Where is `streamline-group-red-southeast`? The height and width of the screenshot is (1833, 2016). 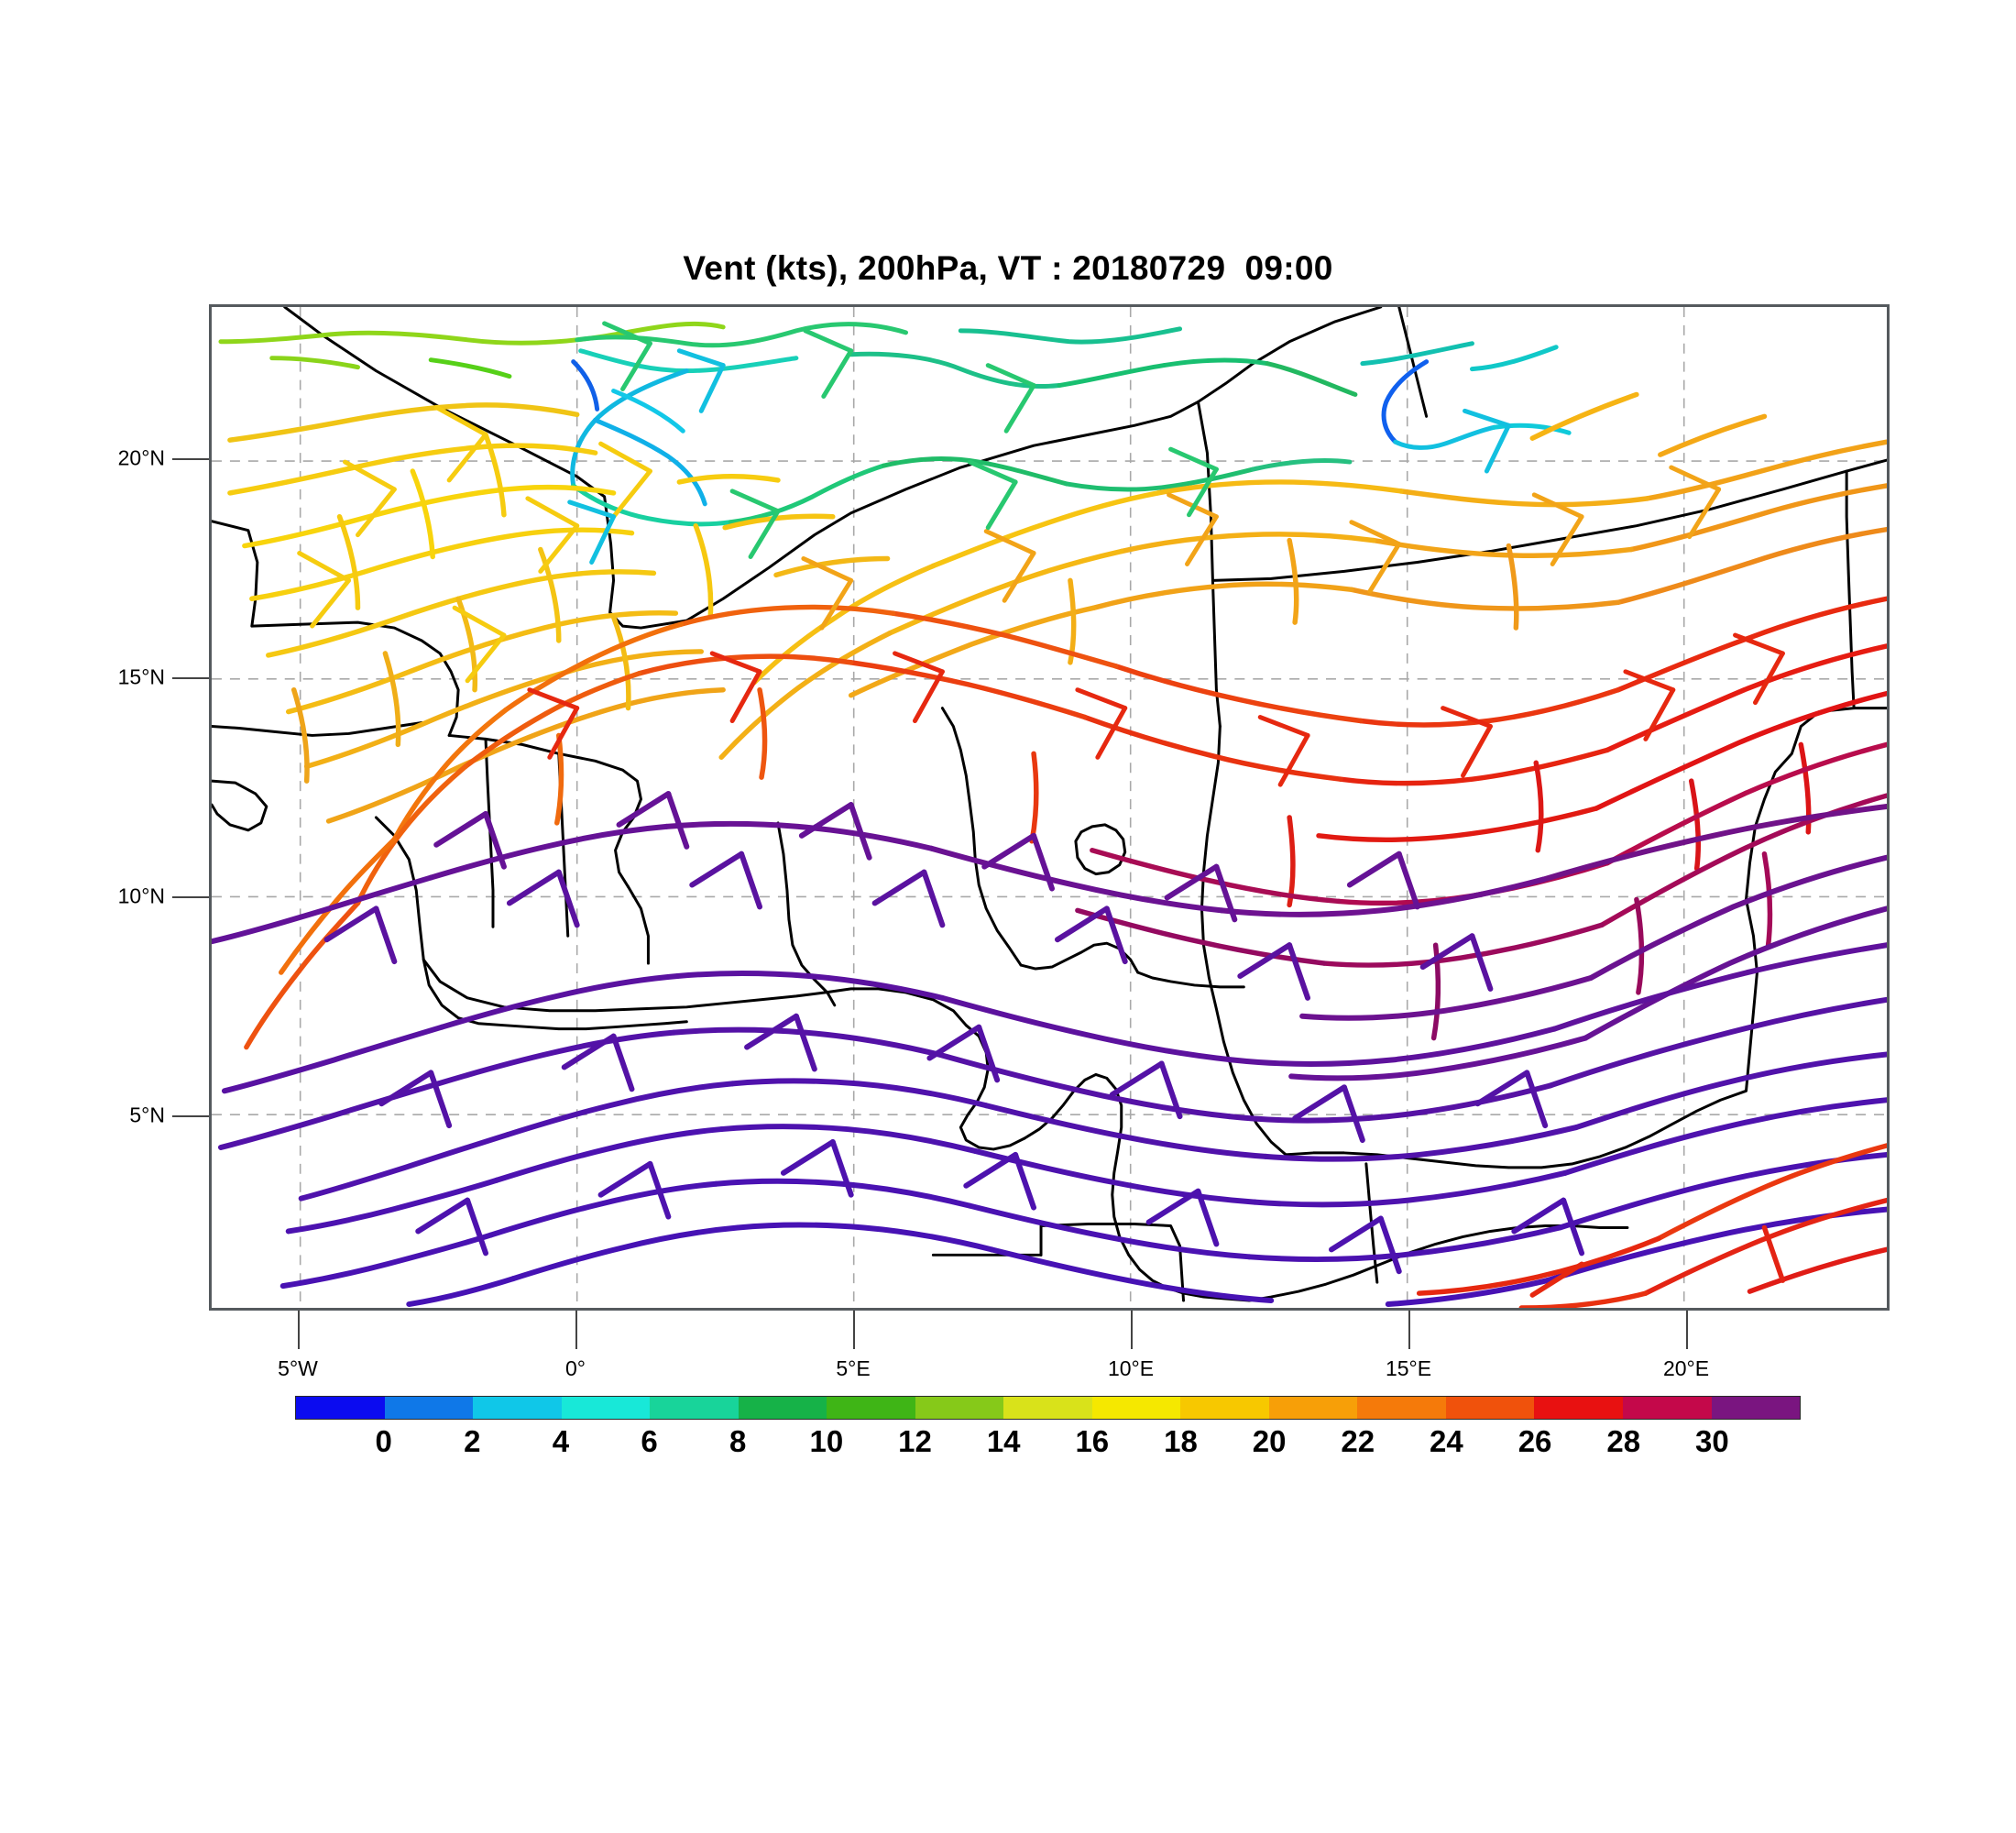
streamline-group-red-southeast is located at coordinates (1651, 1225).